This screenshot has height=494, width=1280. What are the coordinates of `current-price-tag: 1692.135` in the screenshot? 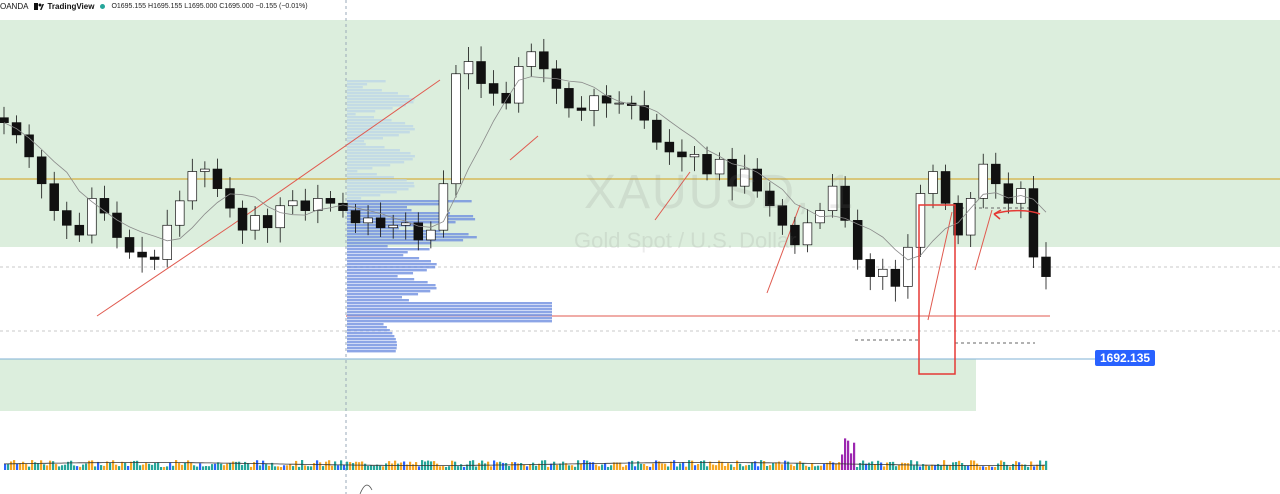 It's located at (1125, 358).